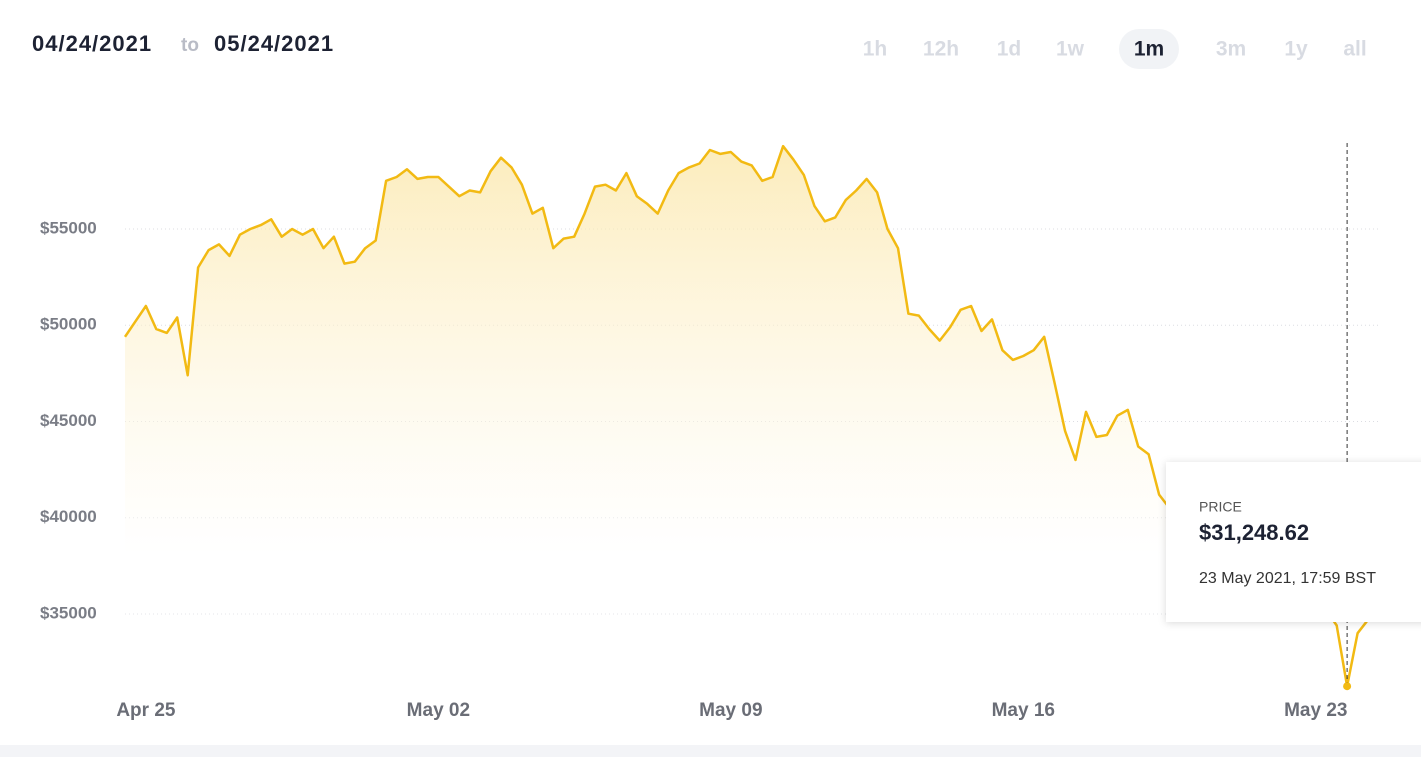 The height and width of the screenshot is (757, 1421). I want to click on x-tick-label: May 16, so click(1023, 710).